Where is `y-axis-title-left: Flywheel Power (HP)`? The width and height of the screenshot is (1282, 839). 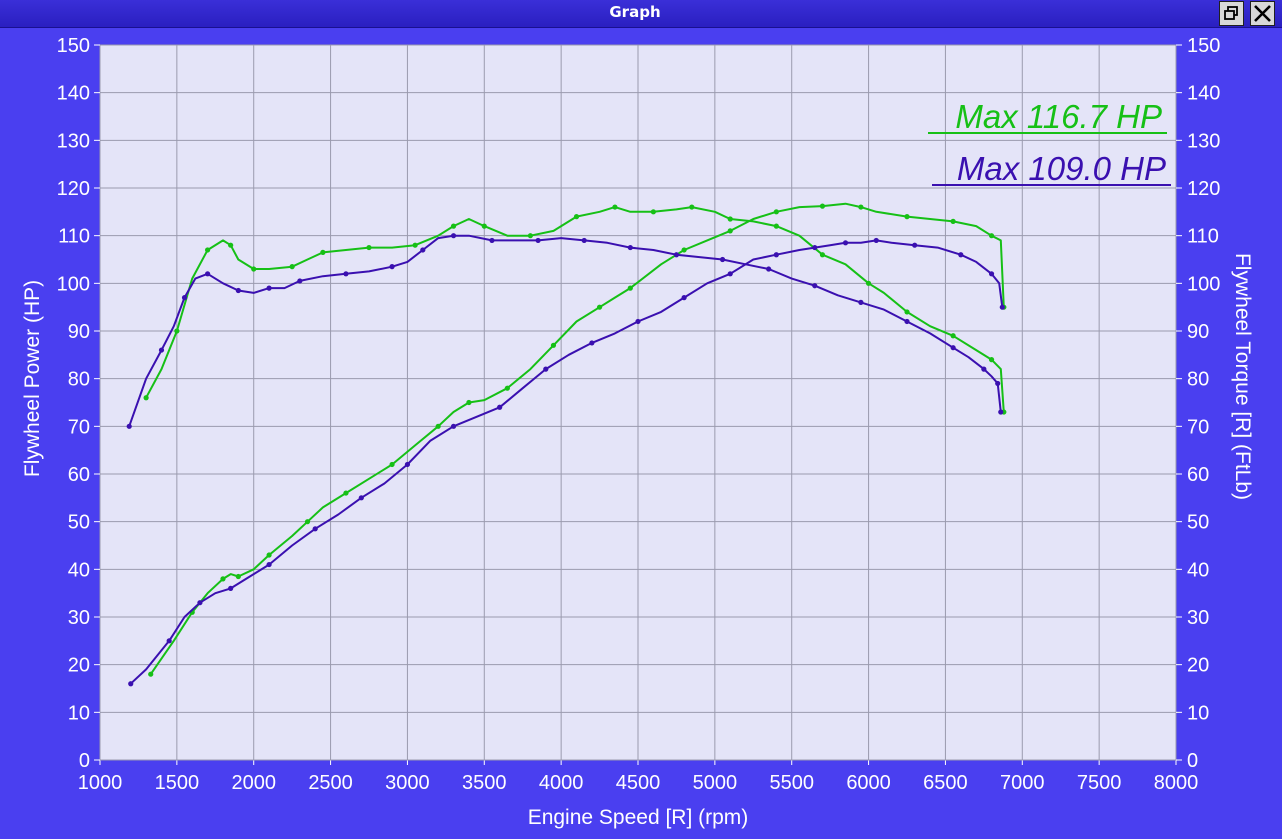
y-axis-title-left: Flywheel Power (HP) is located at coordinates (32, 378).